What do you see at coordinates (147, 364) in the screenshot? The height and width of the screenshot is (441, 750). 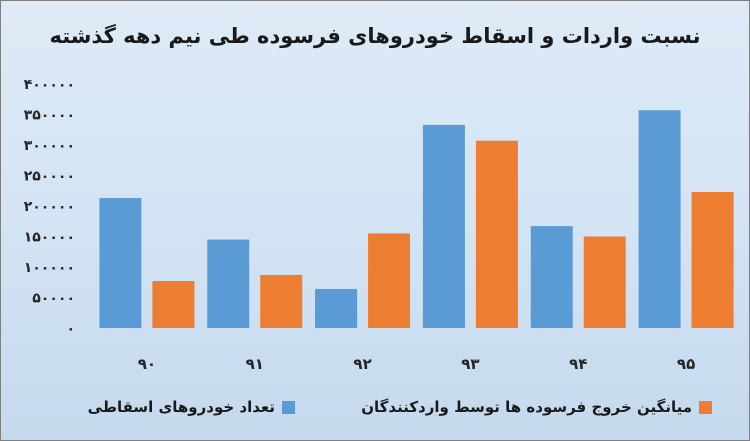 I see `x-tick-label: ۹۰` at bounding box center [147, 364].